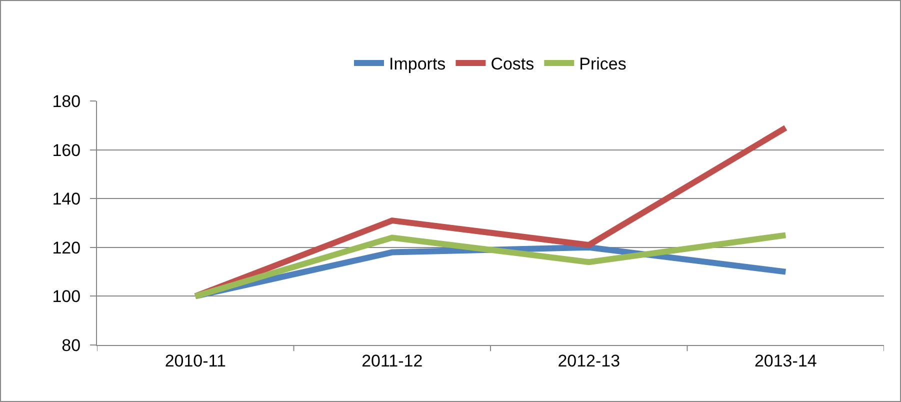  Describe the element at coordinates (589, 360) in the screenshot. I see `x-tick-label: 2012-13` at that location.